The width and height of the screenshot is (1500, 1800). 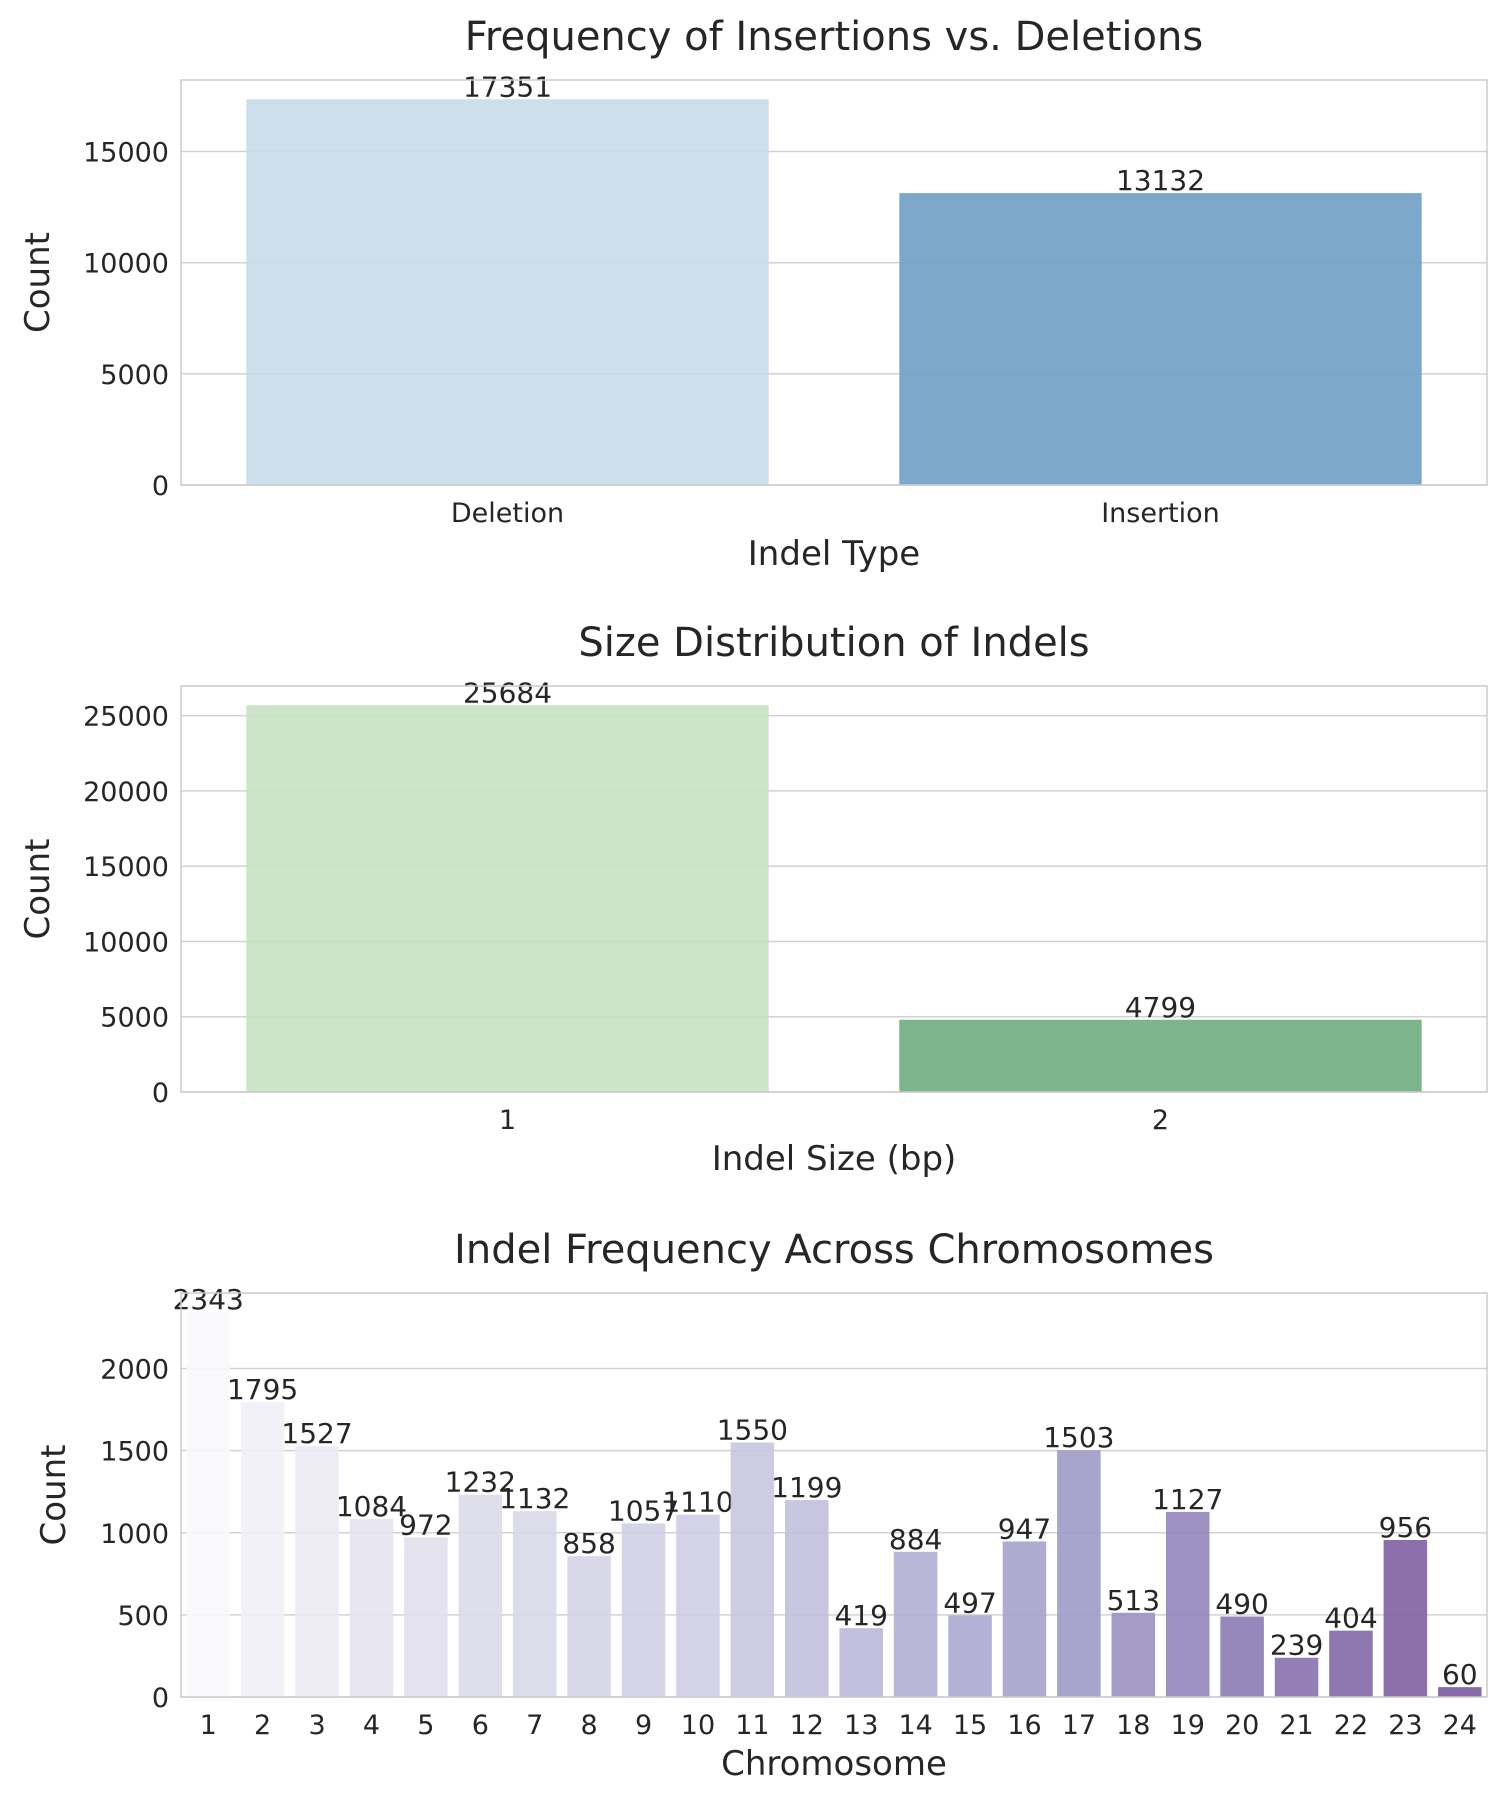 What do you see at coordinates (1188, 1725) in the screenshot?
I see `x-tick-label: 19` at bounding box center [1188, 1725].